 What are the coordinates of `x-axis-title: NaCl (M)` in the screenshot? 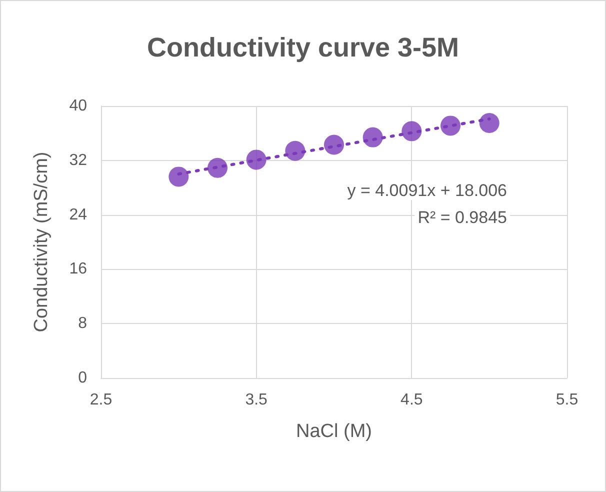 It's located at (334, 431).